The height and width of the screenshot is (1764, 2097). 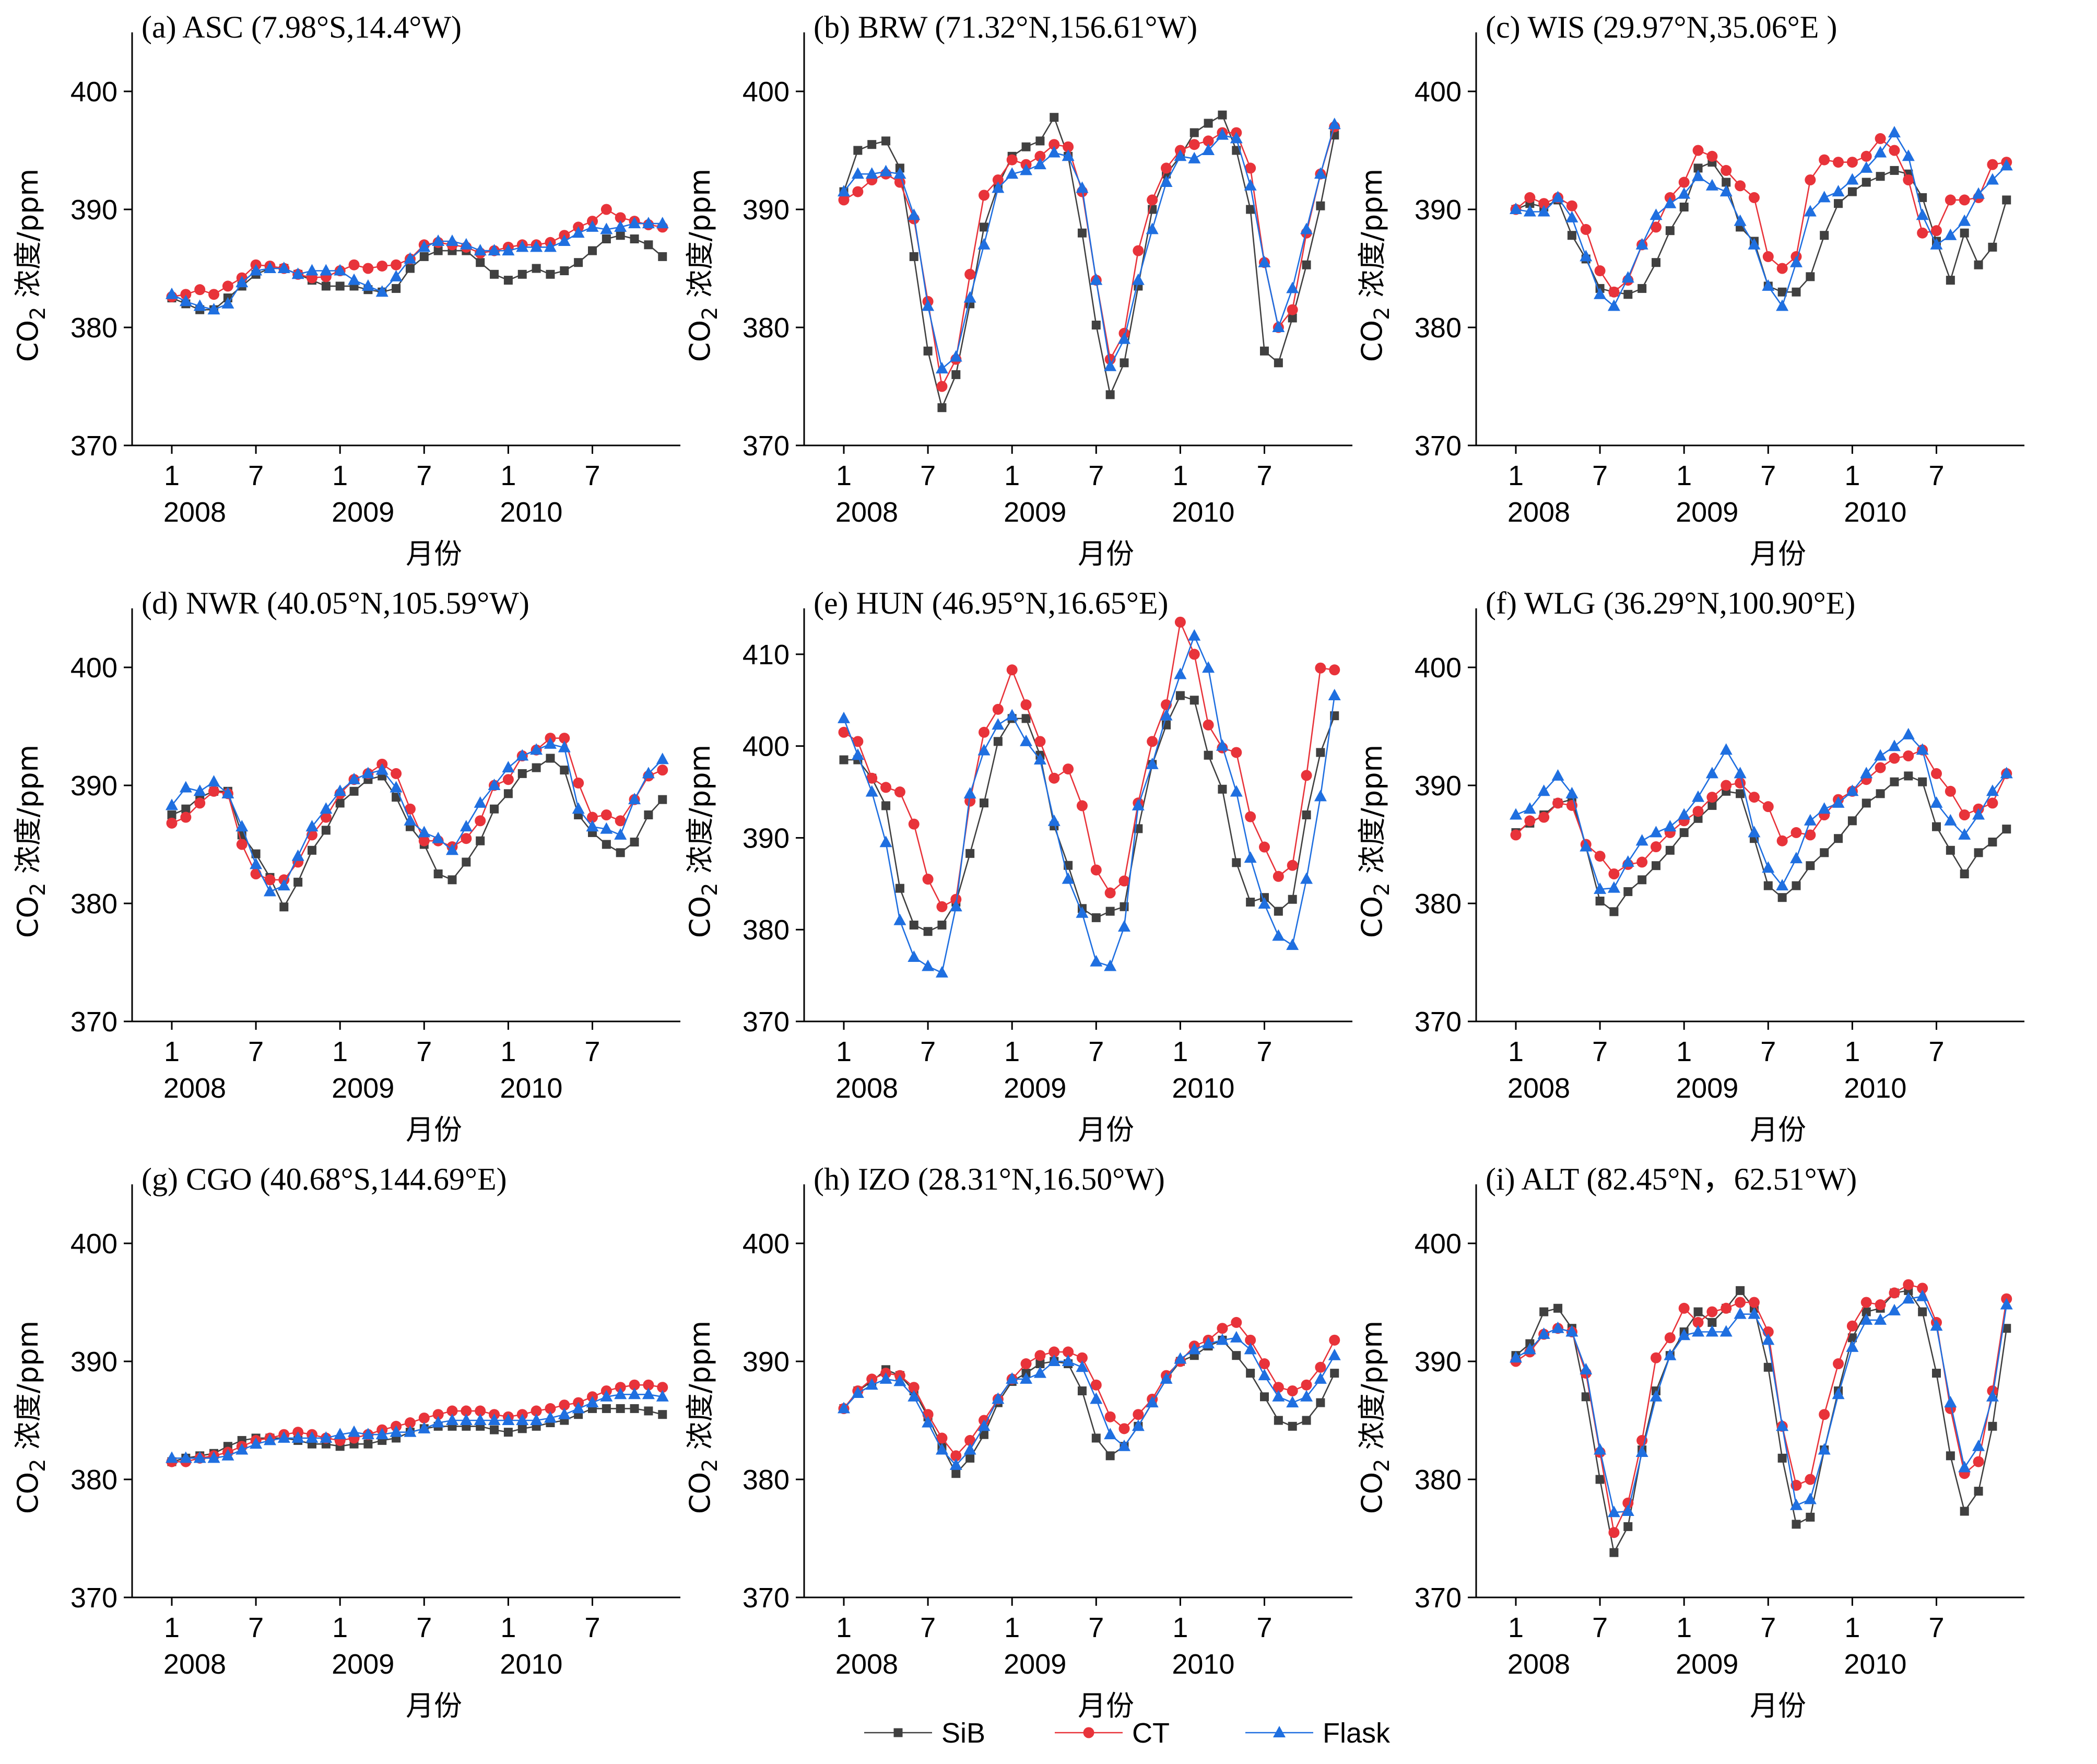 I want to click on y-tick-label: 370, so click(x=94, y=1598).